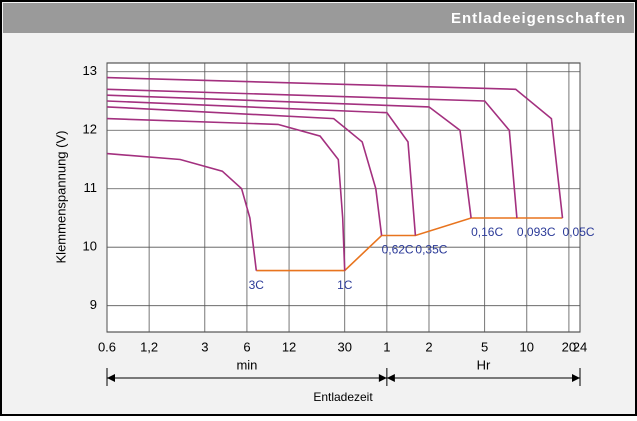 Image resolution: width=637 pixels, height=421 pixels. Describe the element at coordinates (60, 197) in the screenshot. I see `y-axis-label: Klemmenspannung (V)` at that location.